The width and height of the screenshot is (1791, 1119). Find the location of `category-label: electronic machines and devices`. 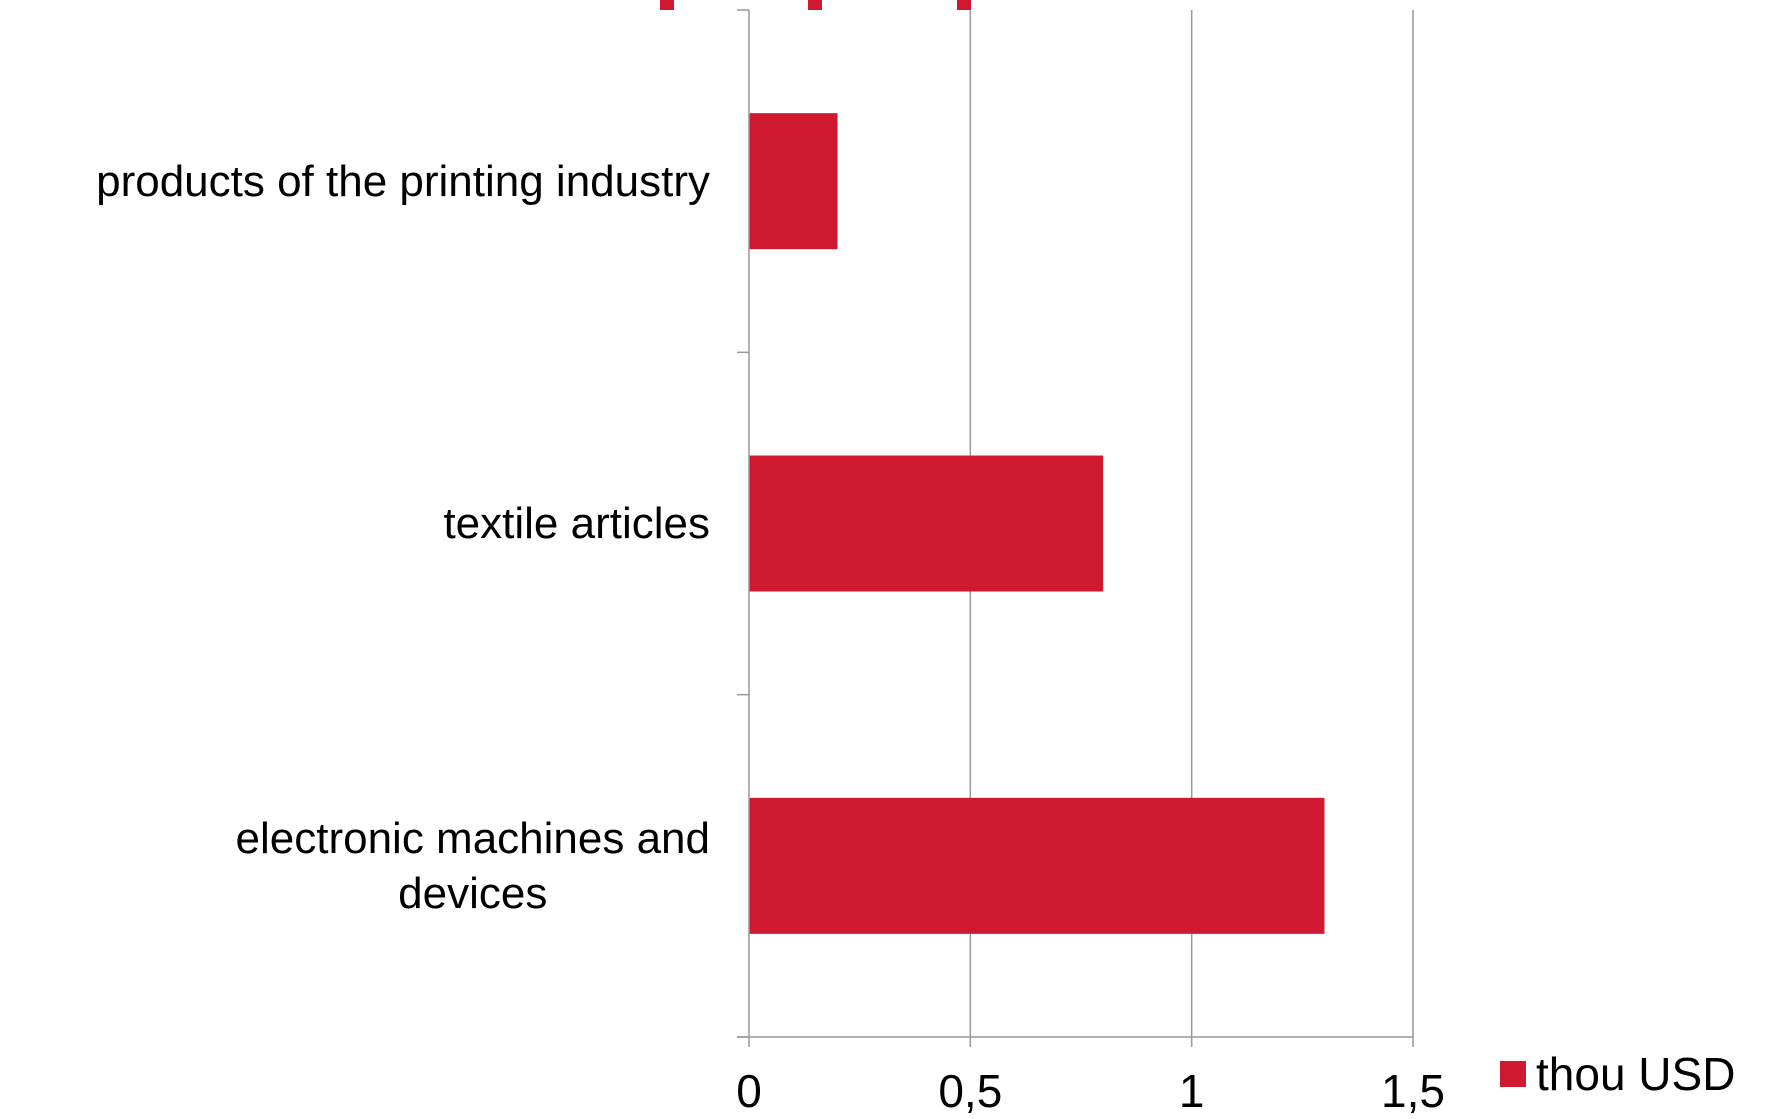

category-label: electronic machines and devices is located at coordinates (473, 866).